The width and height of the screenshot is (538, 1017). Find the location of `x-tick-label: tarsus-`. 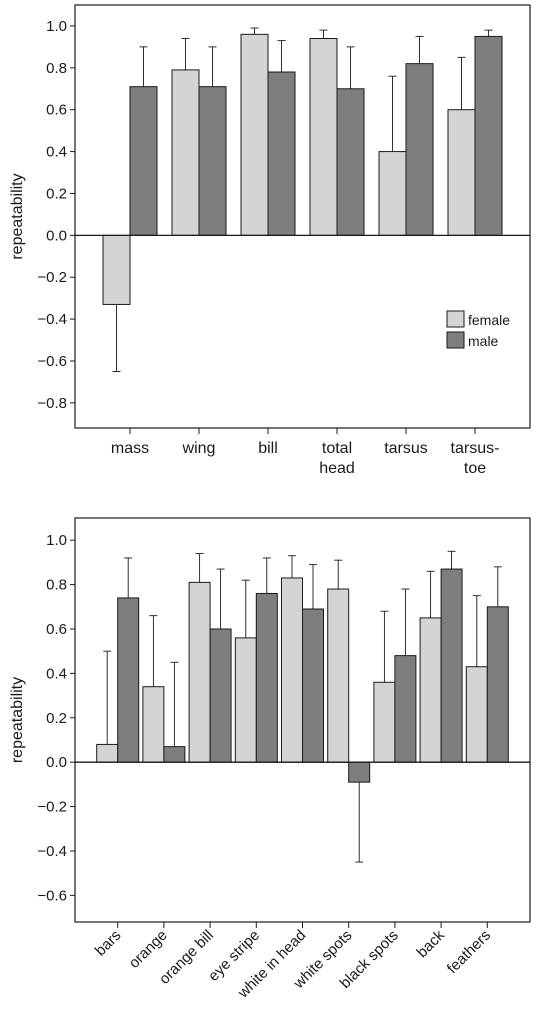

x-tick-label: tarsus- is located at coordinates (475, 448).